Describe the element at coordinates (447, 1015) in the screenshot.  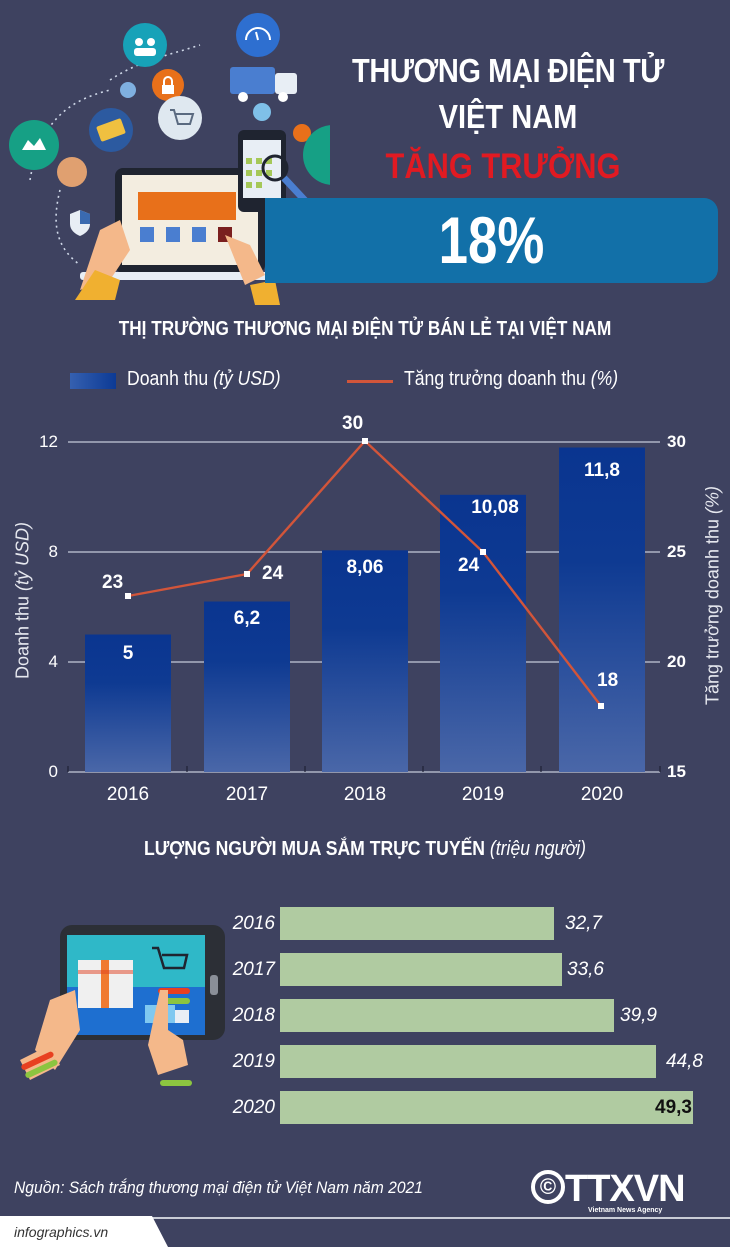
I see `buyers-bar-2018` at that location.